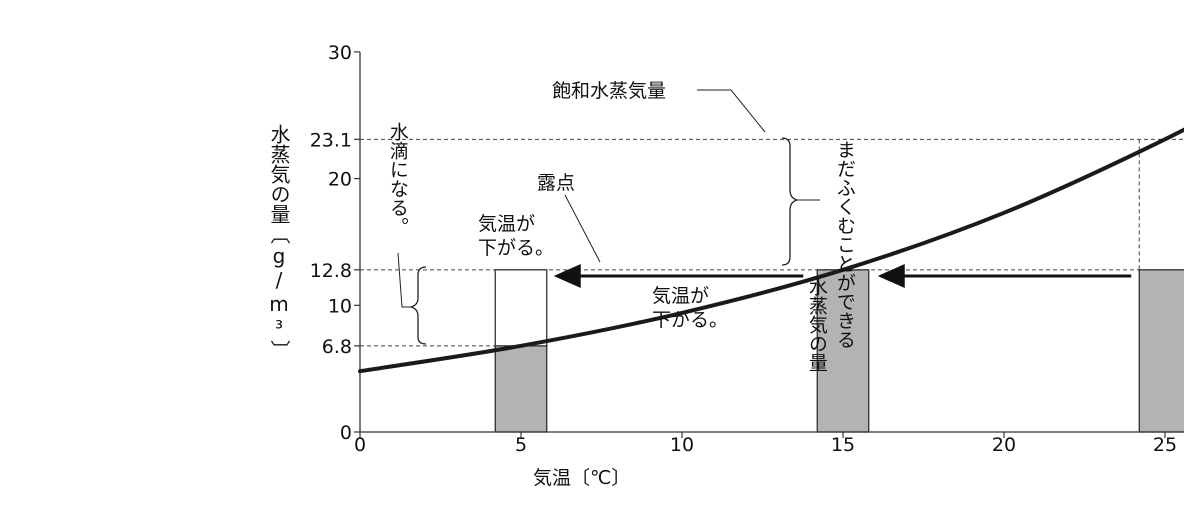 The width and height of the screenshot is (1184, 525). What do you see at coordinates (690, 319) in the screenshot?
I see `arrow-right-label-line2: 下がる。` at bounding box center [690, 319].